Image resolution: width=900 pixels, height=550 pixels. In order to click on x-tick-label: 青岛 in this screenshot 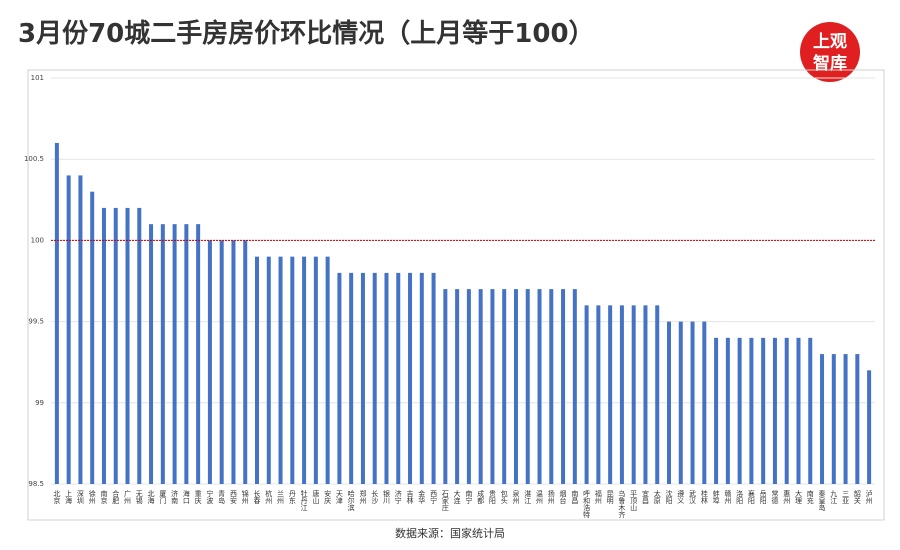, I will do `click(222, 497)`.